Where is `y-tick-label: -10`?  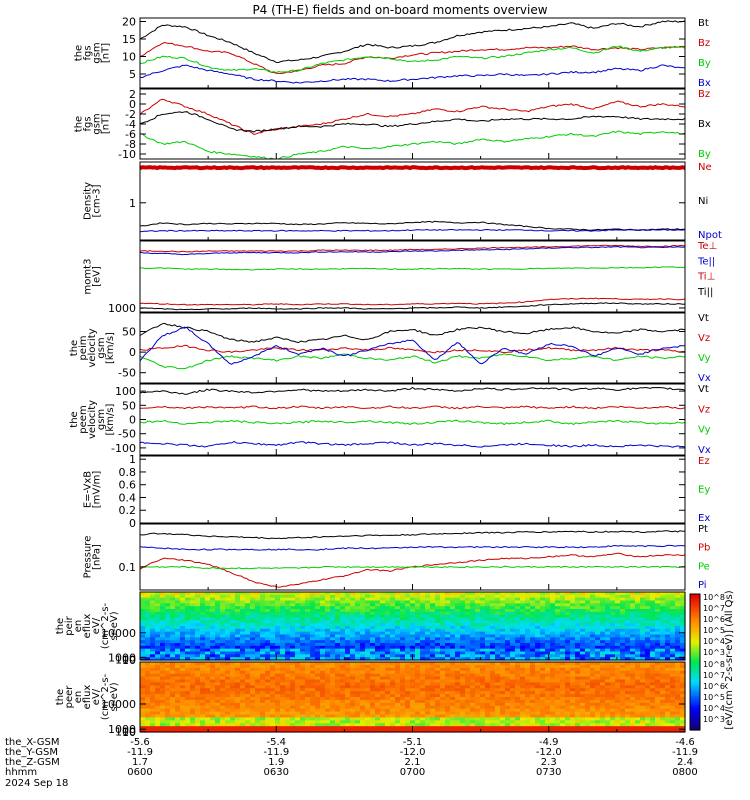 y-tick-label: -10 is located at coordinates (127, 154).